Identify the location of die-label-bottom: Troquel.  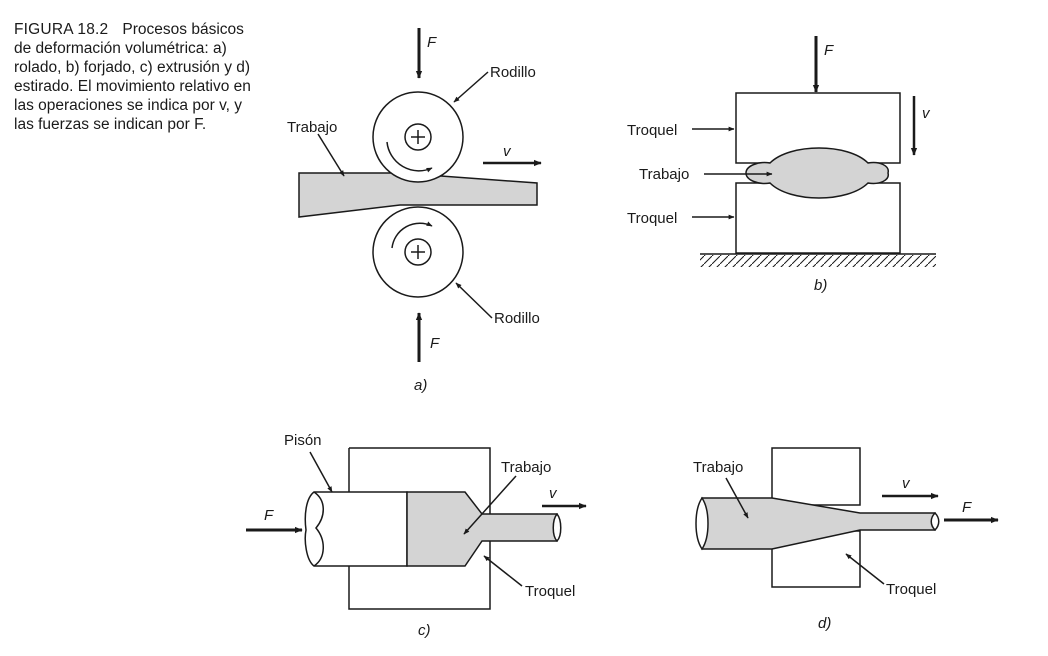
(652, 218).